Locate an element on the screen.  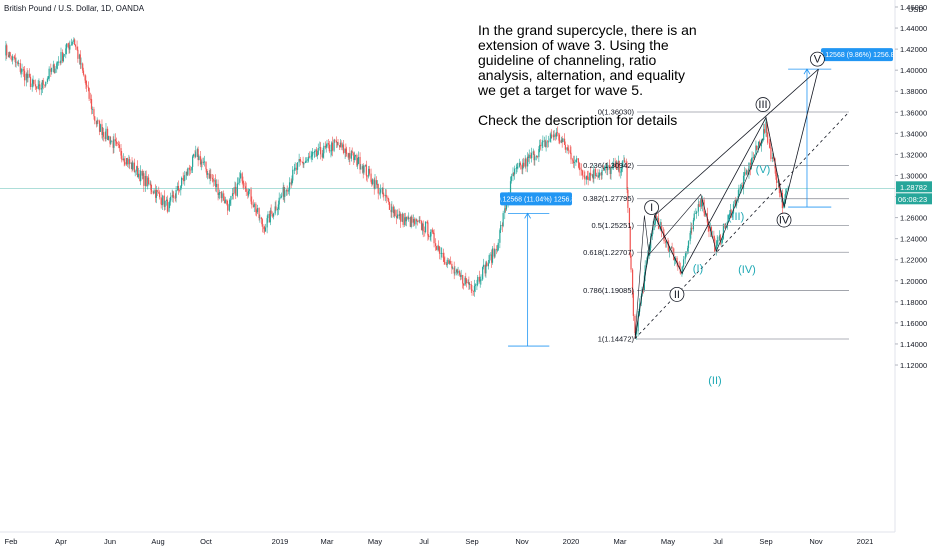
y-tick-label: 1.42000 is located at coordinates (913, 49).